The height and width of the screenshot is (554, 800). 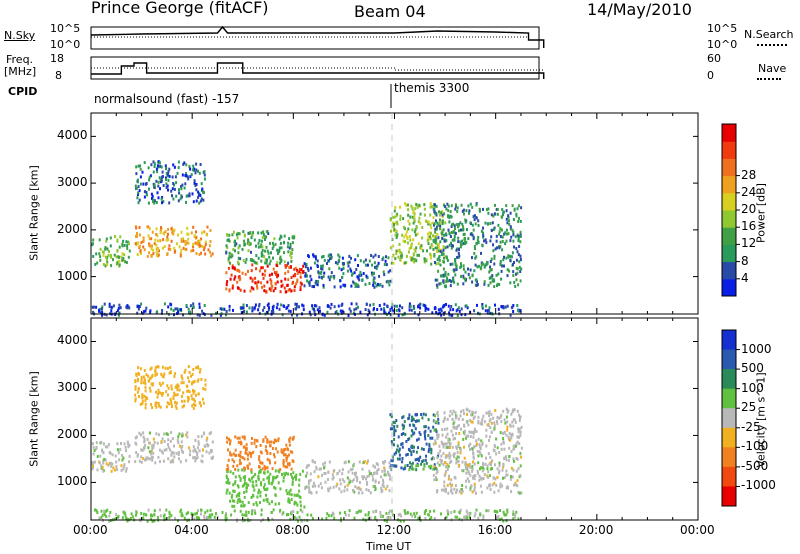 What do you see at coordinates (752, 387) in the screenshot?
I see `velocity-colorbar-label-2: 100` at bounding box center [752, 387].